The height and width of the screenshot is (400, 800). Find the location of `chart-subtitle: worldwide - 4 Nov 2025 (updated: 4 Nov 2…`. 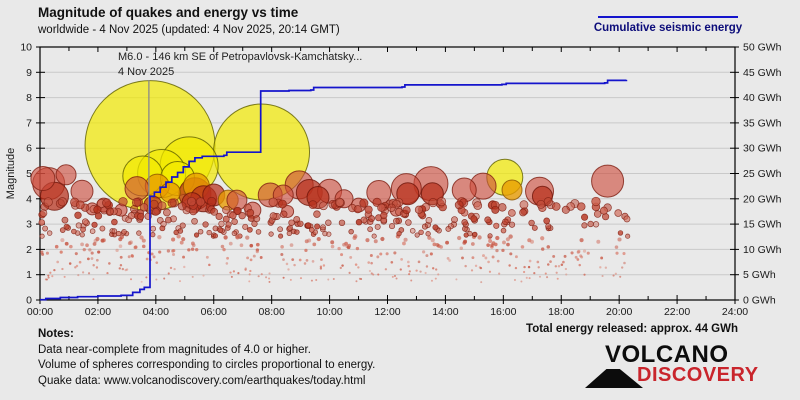

chart-subtitle: worldwide - 4 Nov 2025 (updated: 4 Nov 2… is located at coordinates (189, 30).